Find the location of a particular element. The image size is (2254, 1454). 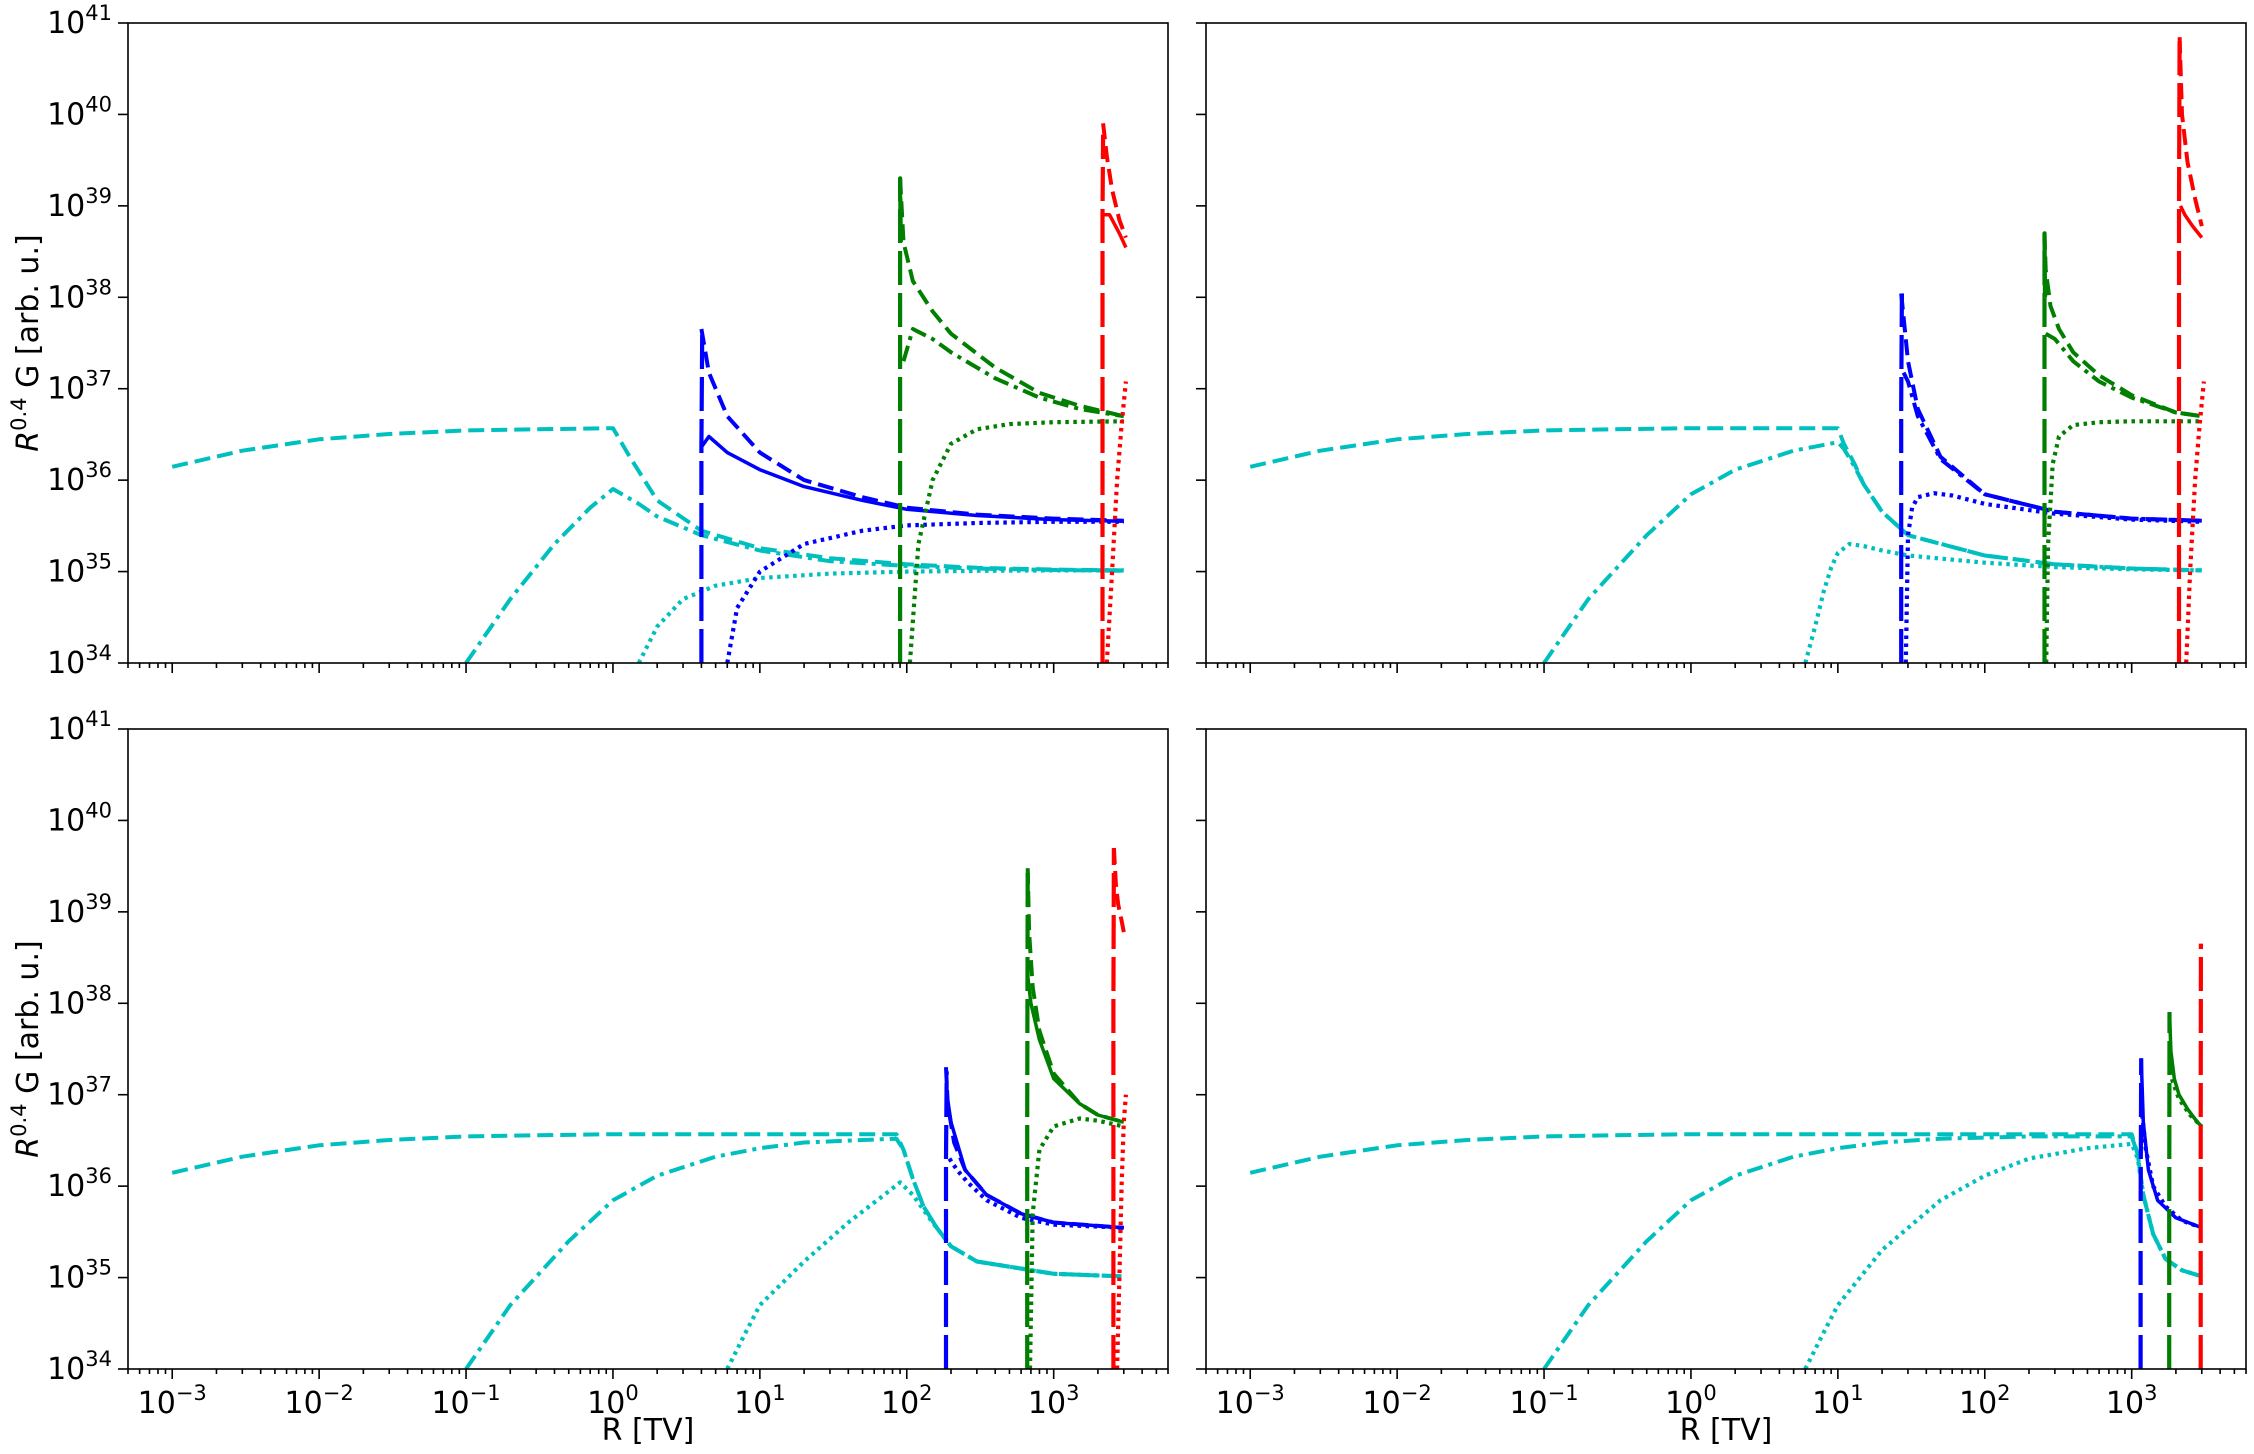

series-line-red-dotted is located at coordinates (1121, 1231).